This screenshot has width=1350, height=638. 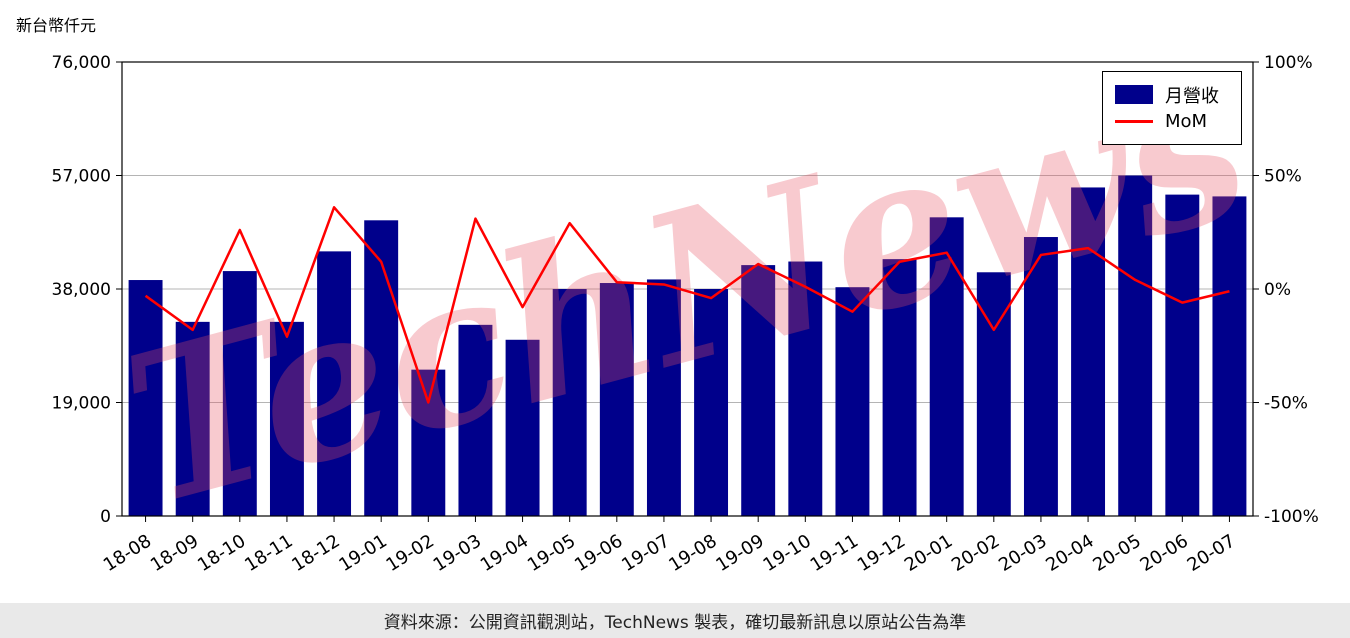 I want to click on x-tick-label: 19-02, so click(x=409, y=553).